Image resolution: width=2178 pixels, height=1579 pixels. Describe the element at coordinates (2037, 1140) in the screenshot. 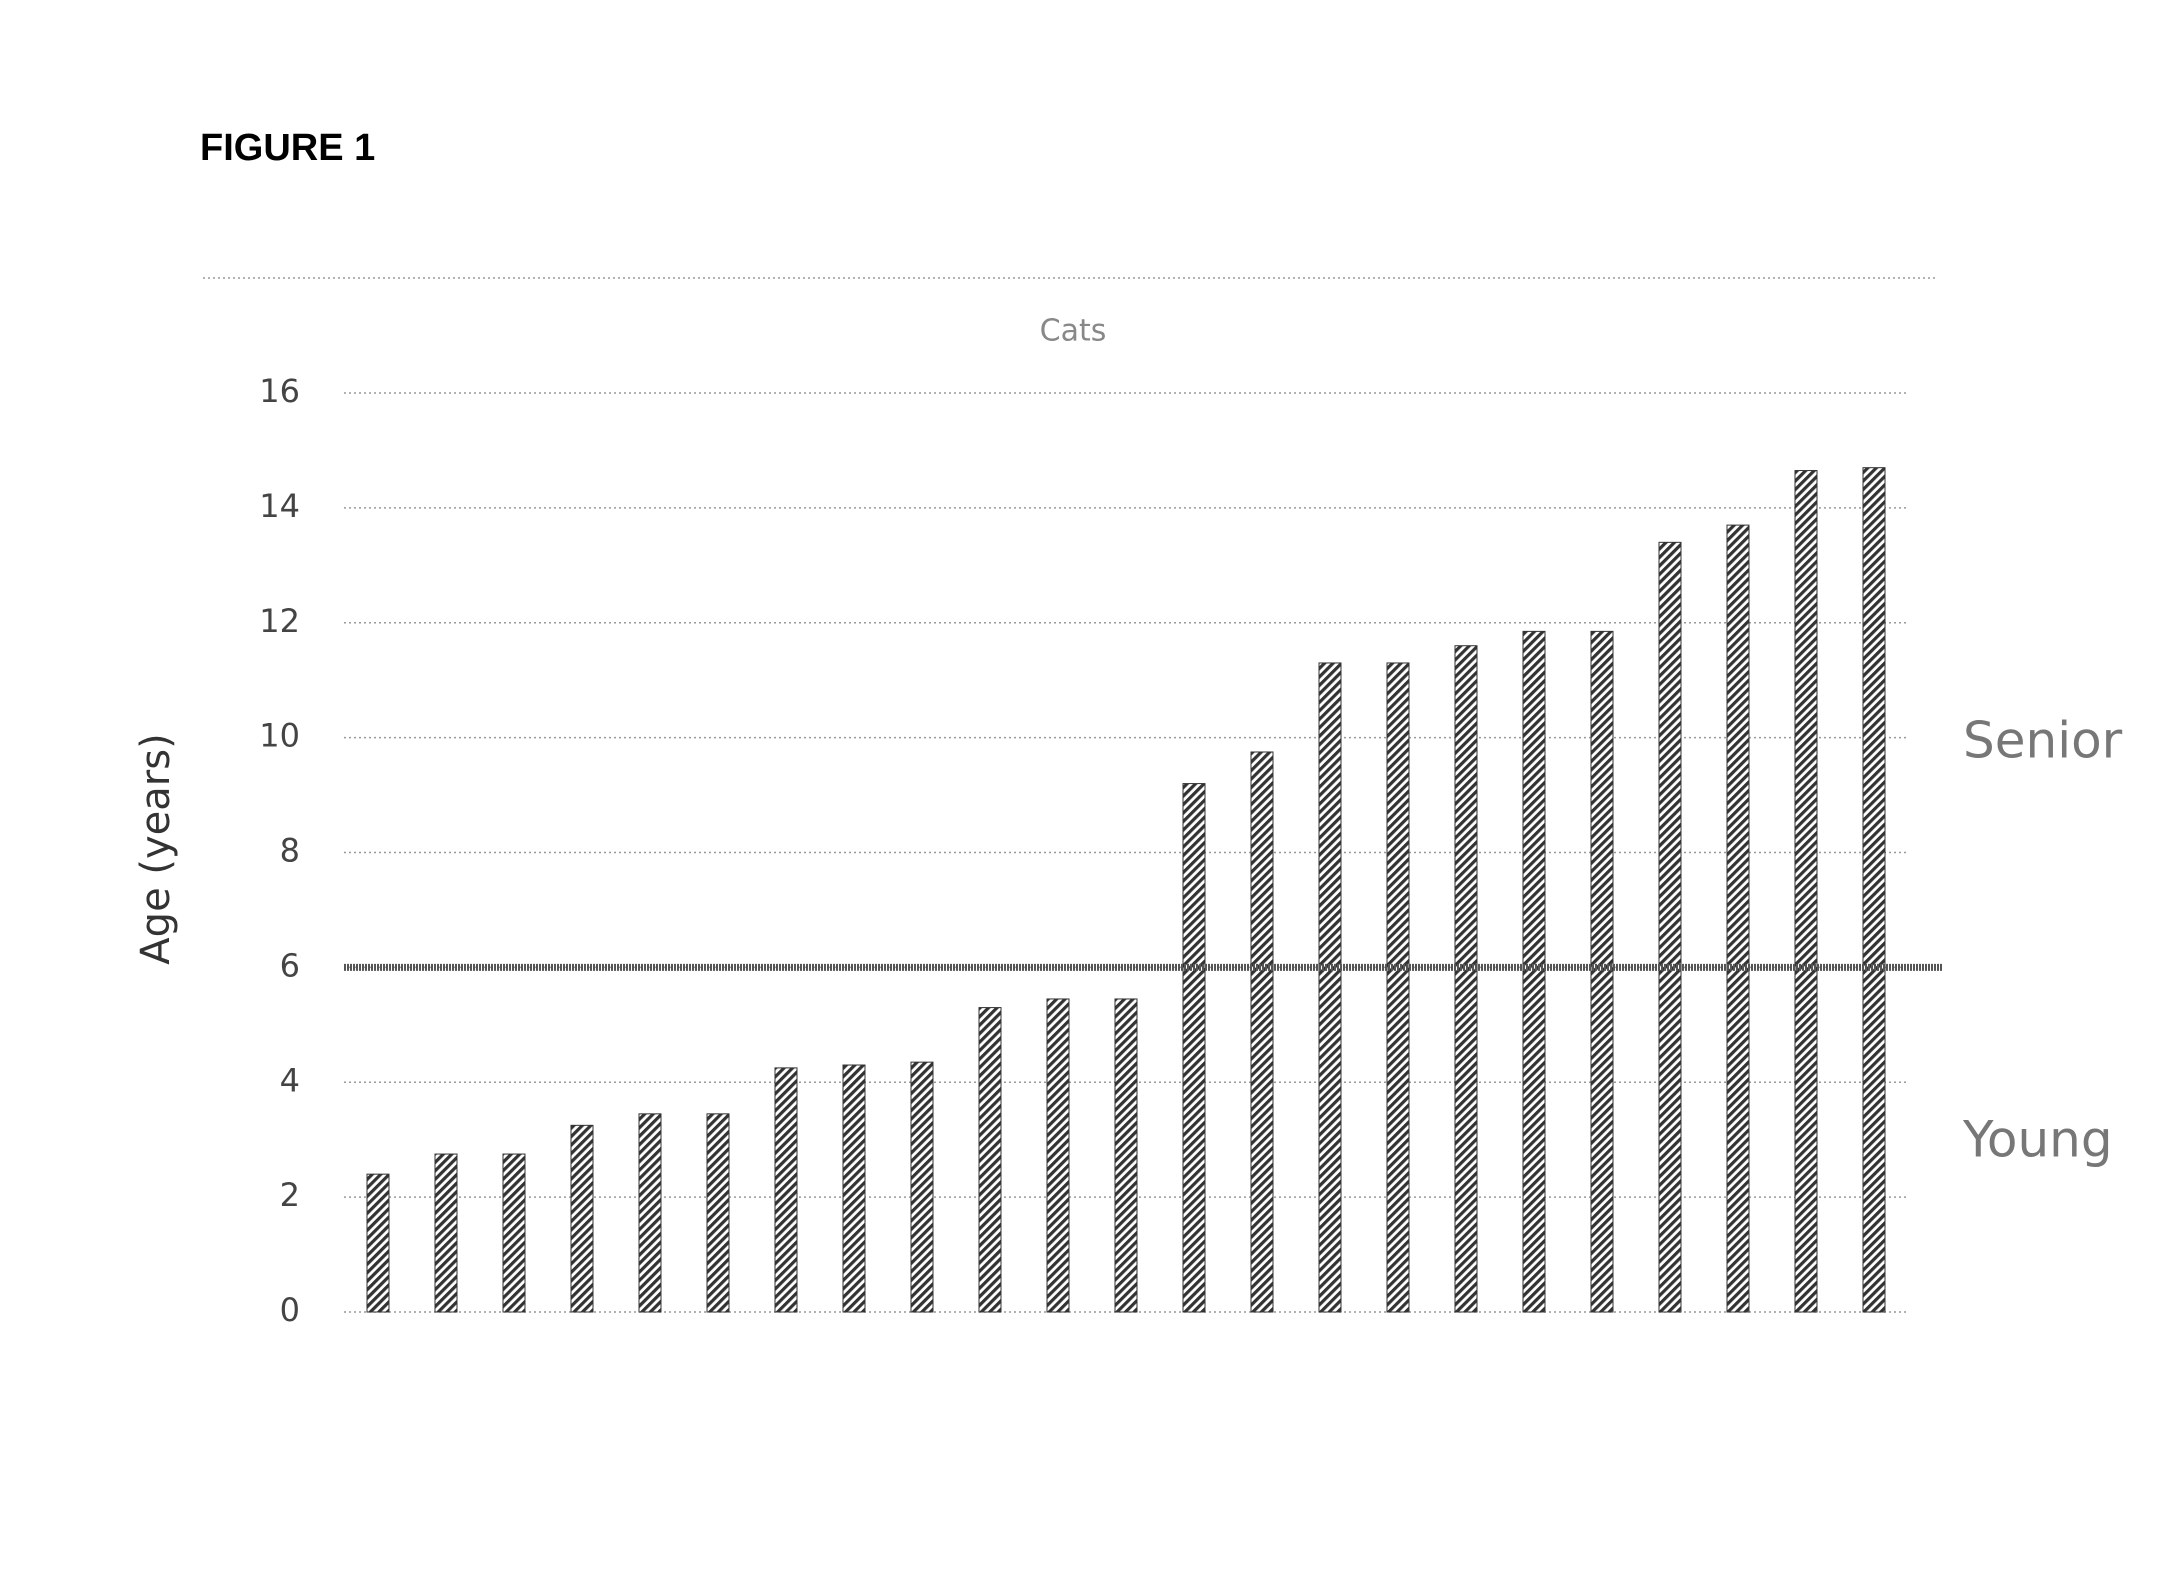

I see `annotation: Young` at that location.